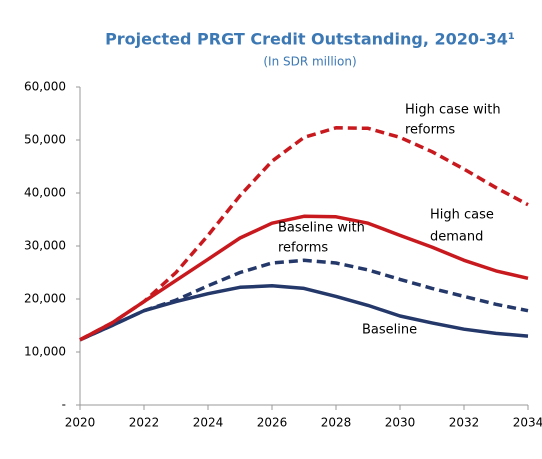 This screenshot has width=542, height=459. I want to click on y-tick-label: 30,000, so click(45, 246).